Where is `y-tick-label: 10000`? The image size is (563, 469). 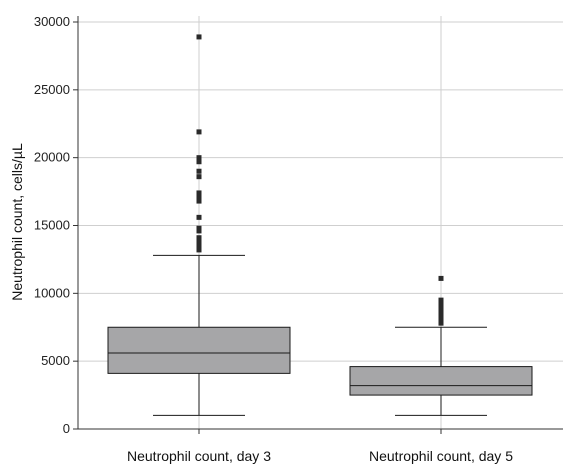
y-tick-label: 10000 is located at coordinates (52, 292).